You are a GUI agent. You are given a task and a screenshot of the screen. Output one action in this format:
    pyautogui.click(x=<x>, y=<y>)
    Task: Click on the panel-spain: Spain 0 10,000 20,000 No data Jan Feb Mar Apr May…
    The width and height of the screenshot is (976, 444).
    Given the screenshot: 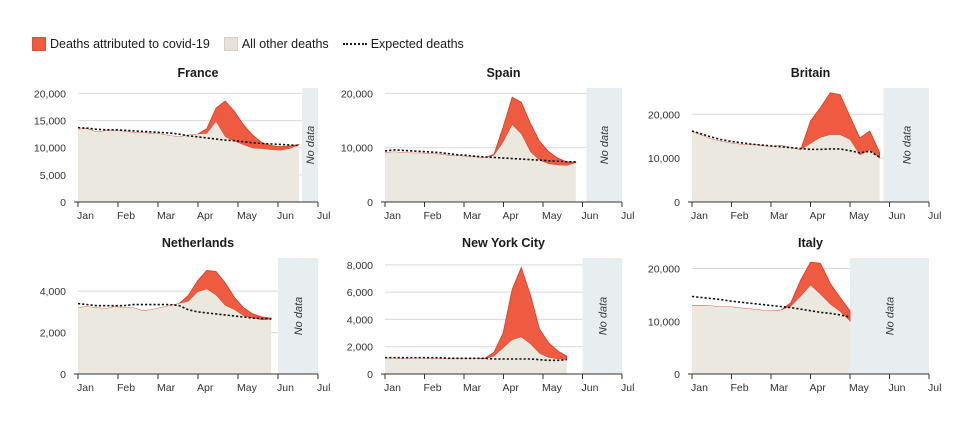 What is the action you would take?
    pyautogui.click(x=488, y=144)
    